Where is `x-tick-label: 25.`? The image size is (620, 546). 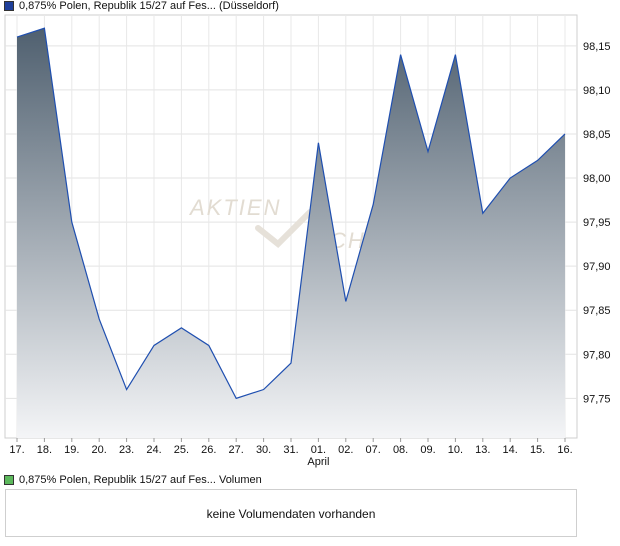 x-tick-label: 25. is located at coordinates (181, 450).